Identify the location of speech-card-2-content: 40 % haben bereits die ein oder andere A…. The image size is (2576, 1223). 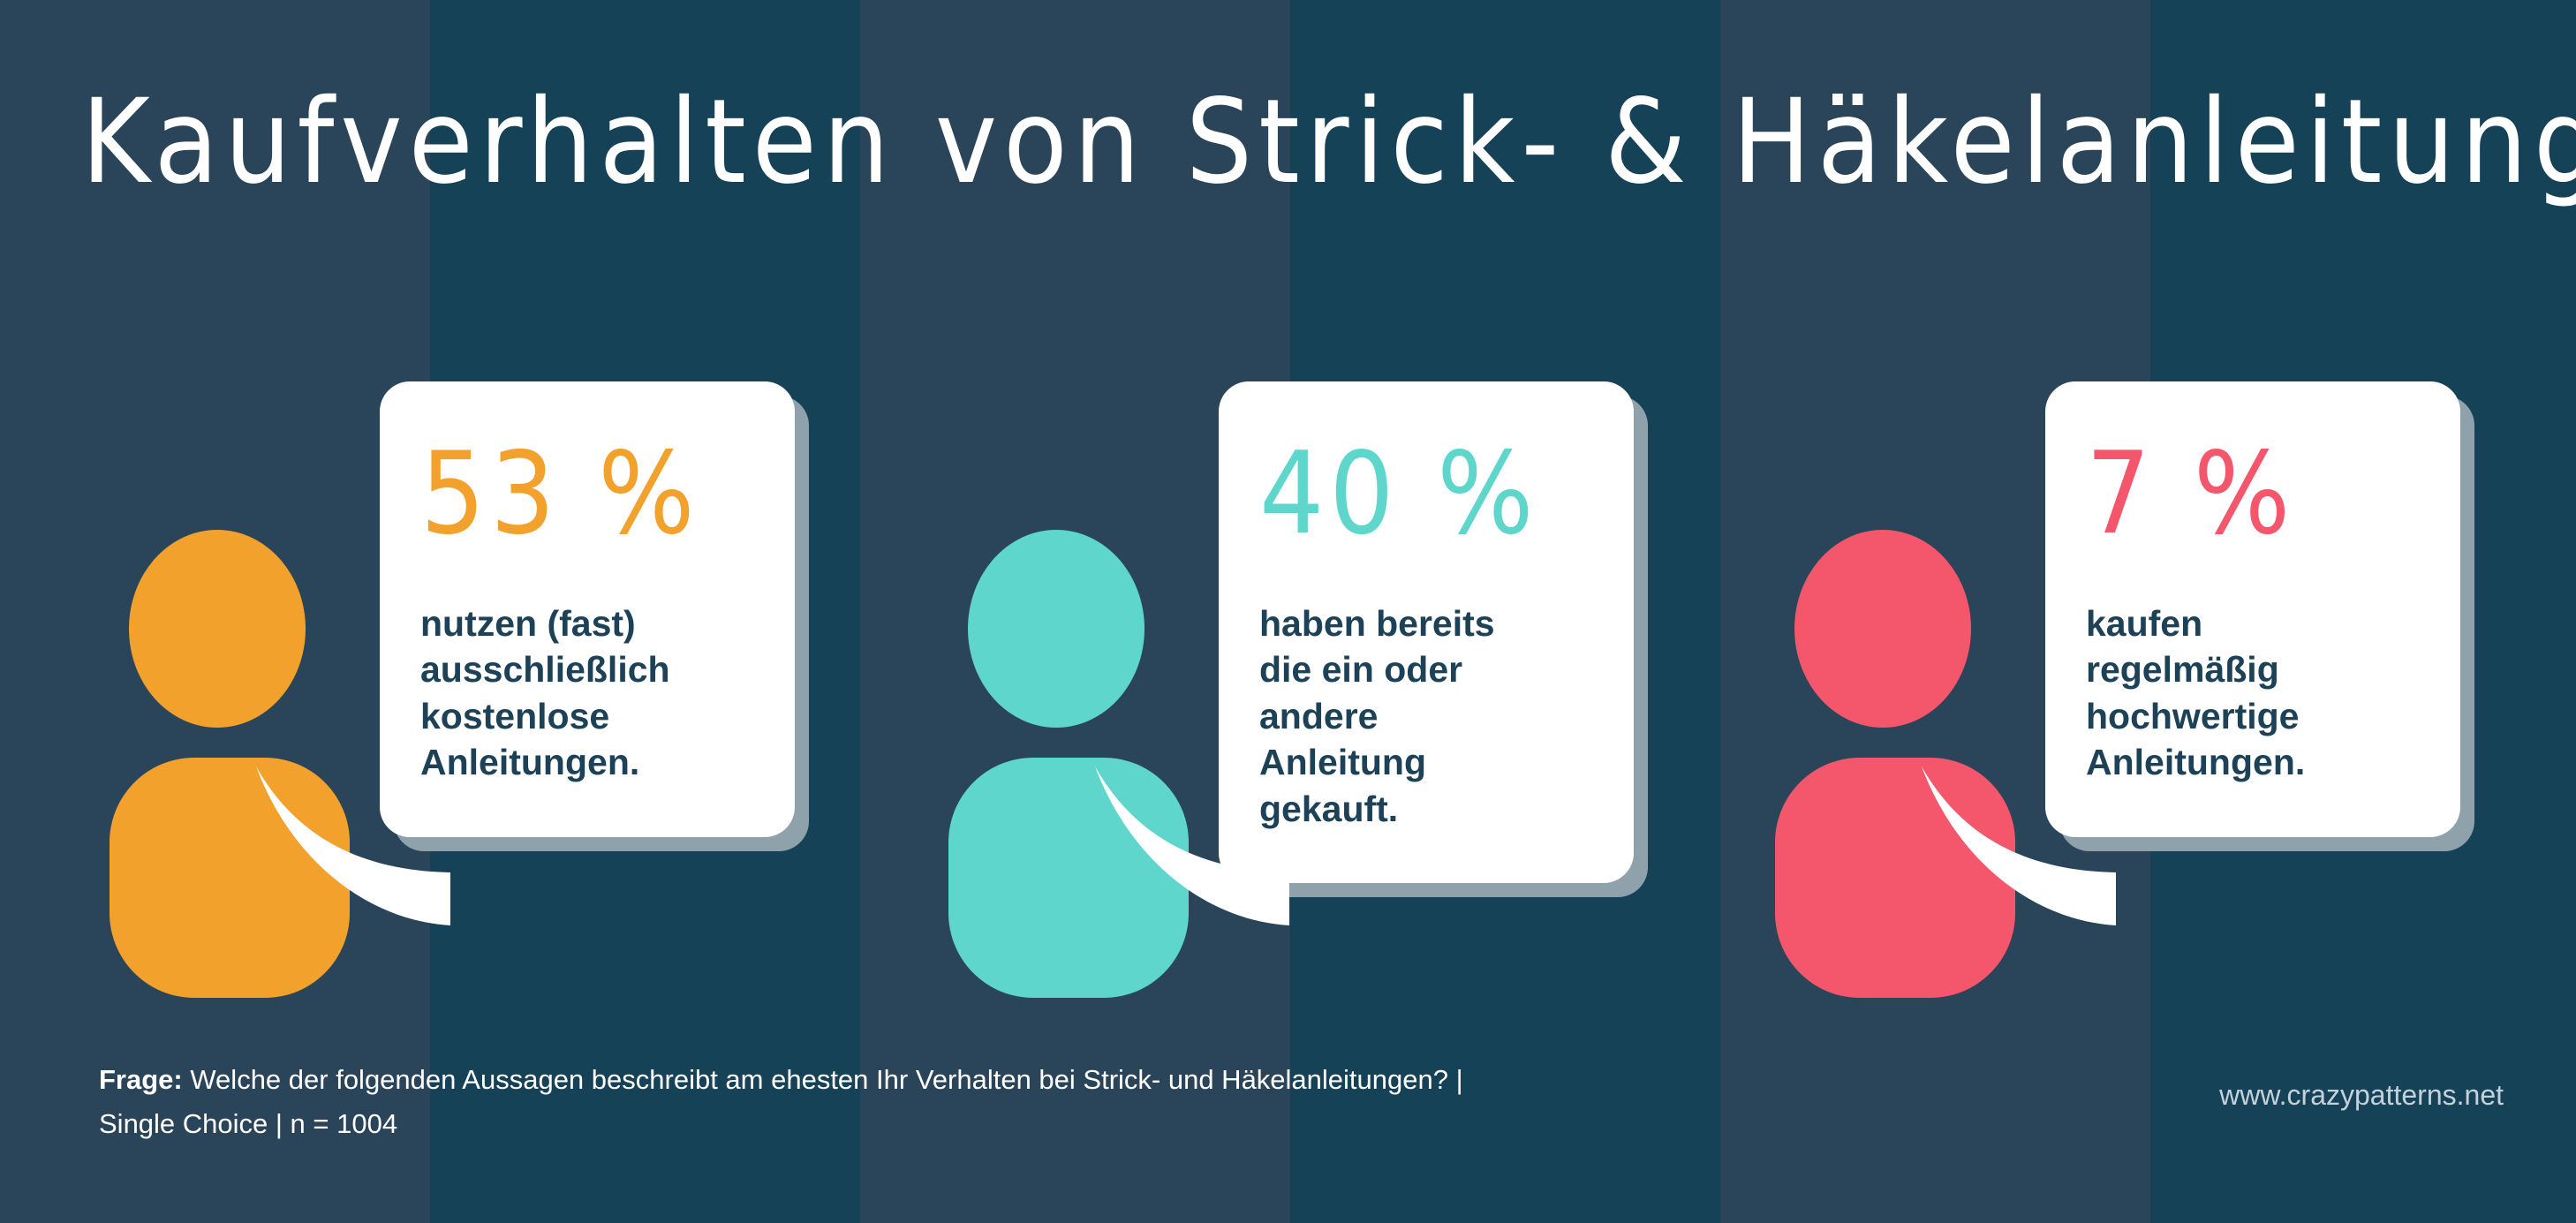
(1426, 632).